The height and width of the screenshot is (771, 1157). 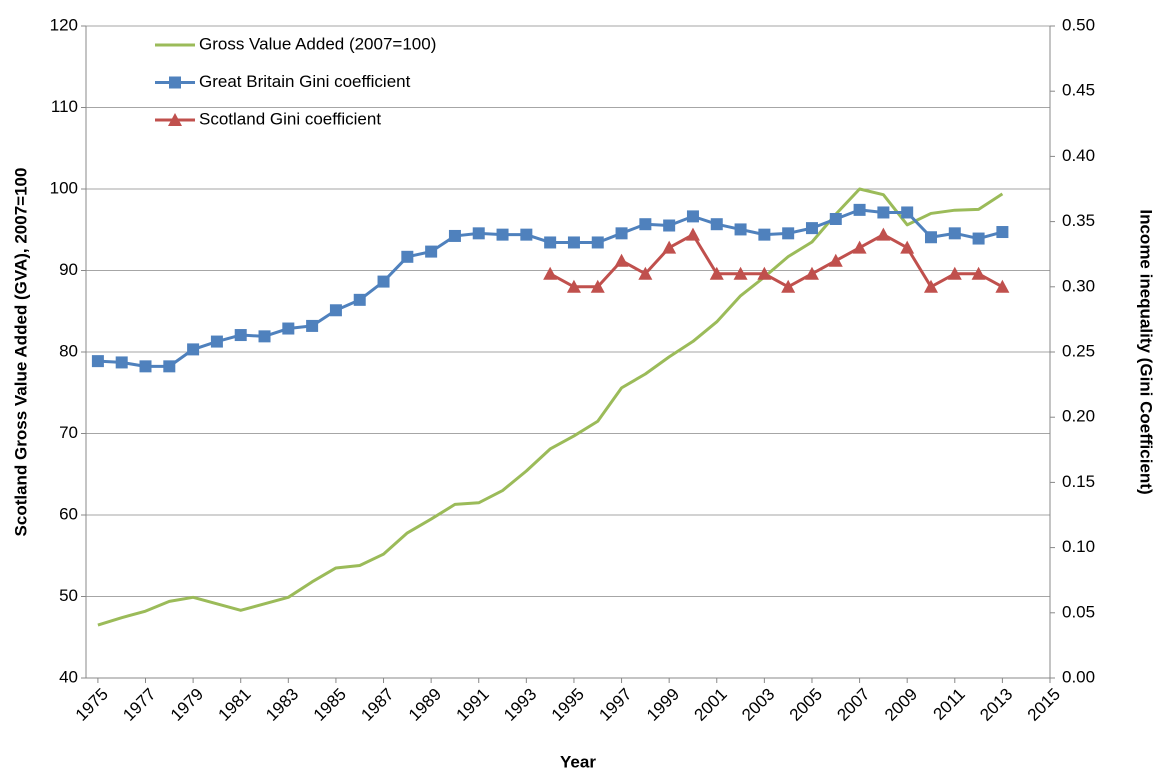 I want to click on y2-tick-label: 0.00, so click(x=1078, y=676).